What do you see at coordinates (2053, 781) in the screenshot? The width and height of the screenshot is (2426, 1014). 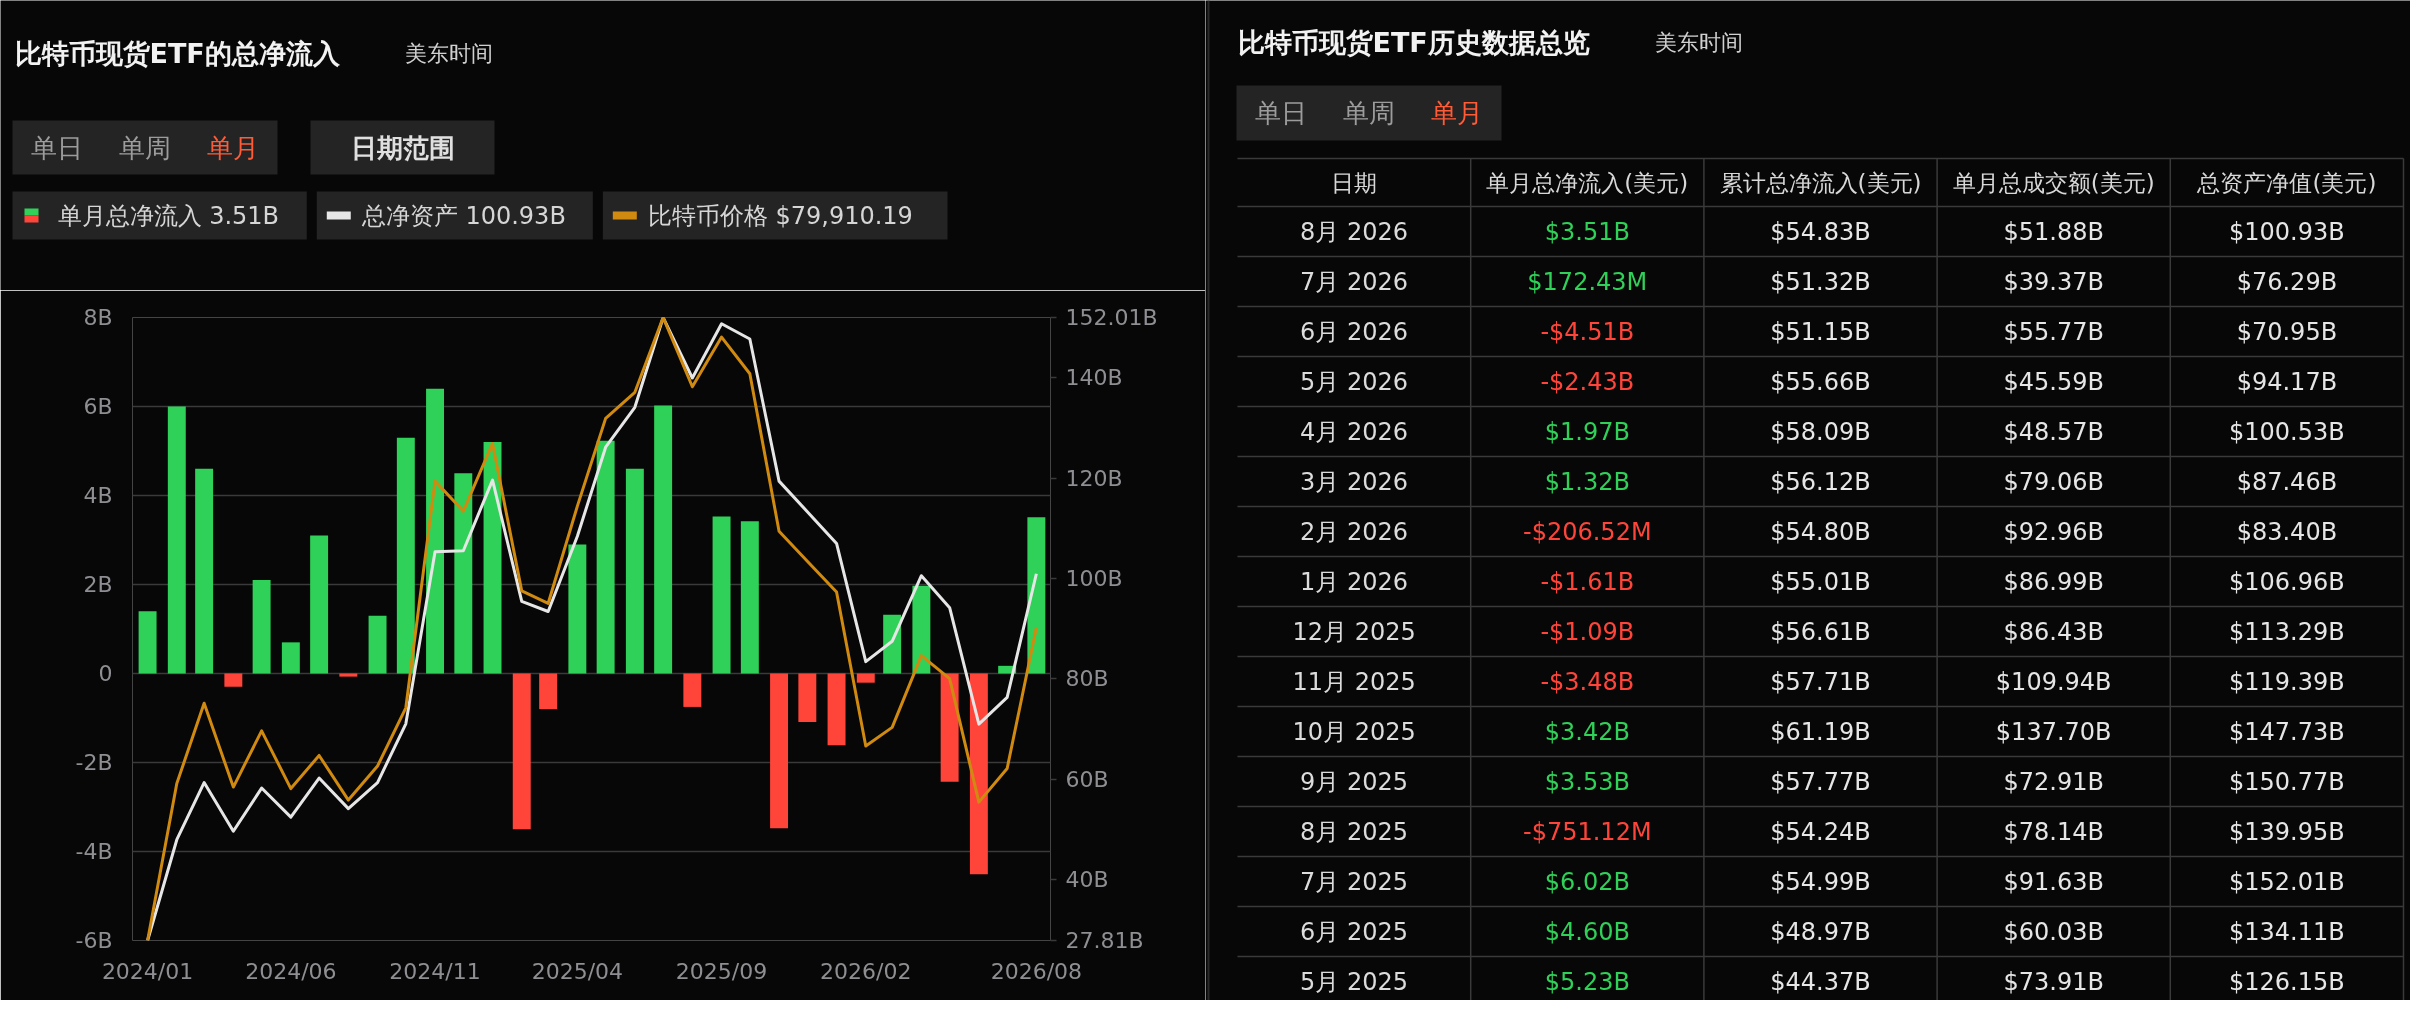 I see `data-label: $72.91B` at bounding box center [2053, 781].